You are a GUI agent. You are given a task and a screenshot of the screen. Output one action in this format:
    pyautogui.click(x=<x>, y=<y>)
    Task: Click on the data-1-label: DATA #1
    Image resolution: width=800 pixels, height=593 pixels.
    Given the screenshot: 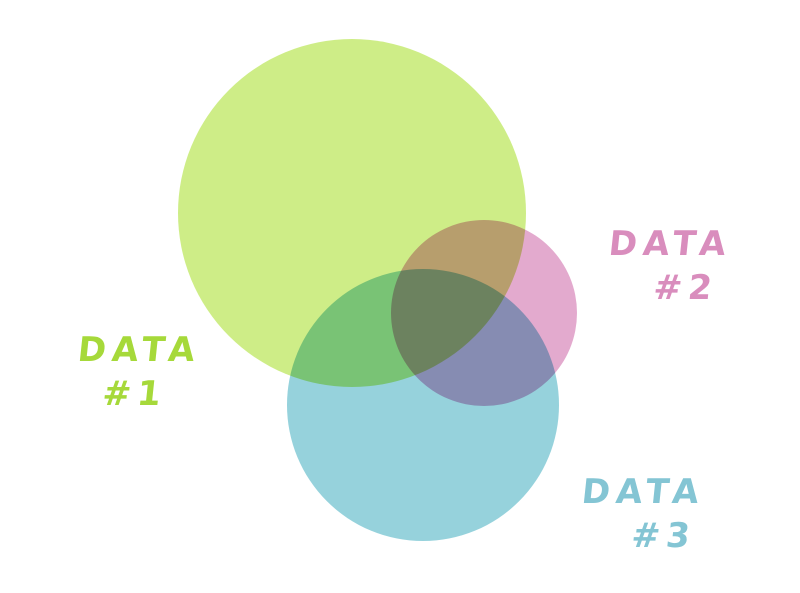 What is the action you would take?
    pyautogui.click(x=136, y=372)
    